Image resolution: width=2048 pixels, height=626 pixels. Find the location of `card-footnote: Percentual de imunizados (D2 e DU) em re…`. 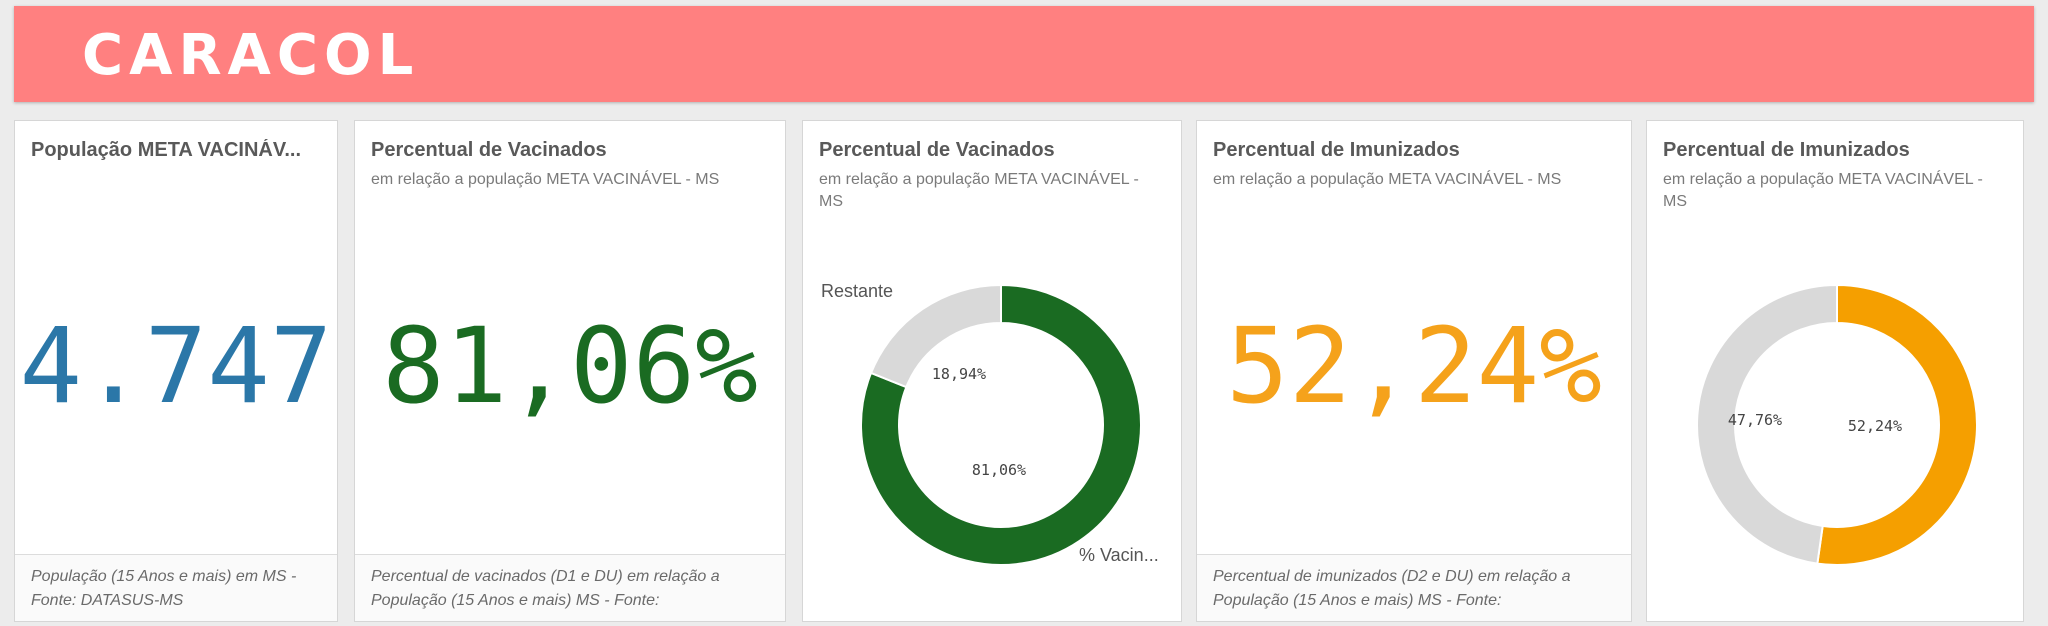

card-footnote: Percentual de imunizados (D2 e DU) em re… is located at coordinates (1414, 587).